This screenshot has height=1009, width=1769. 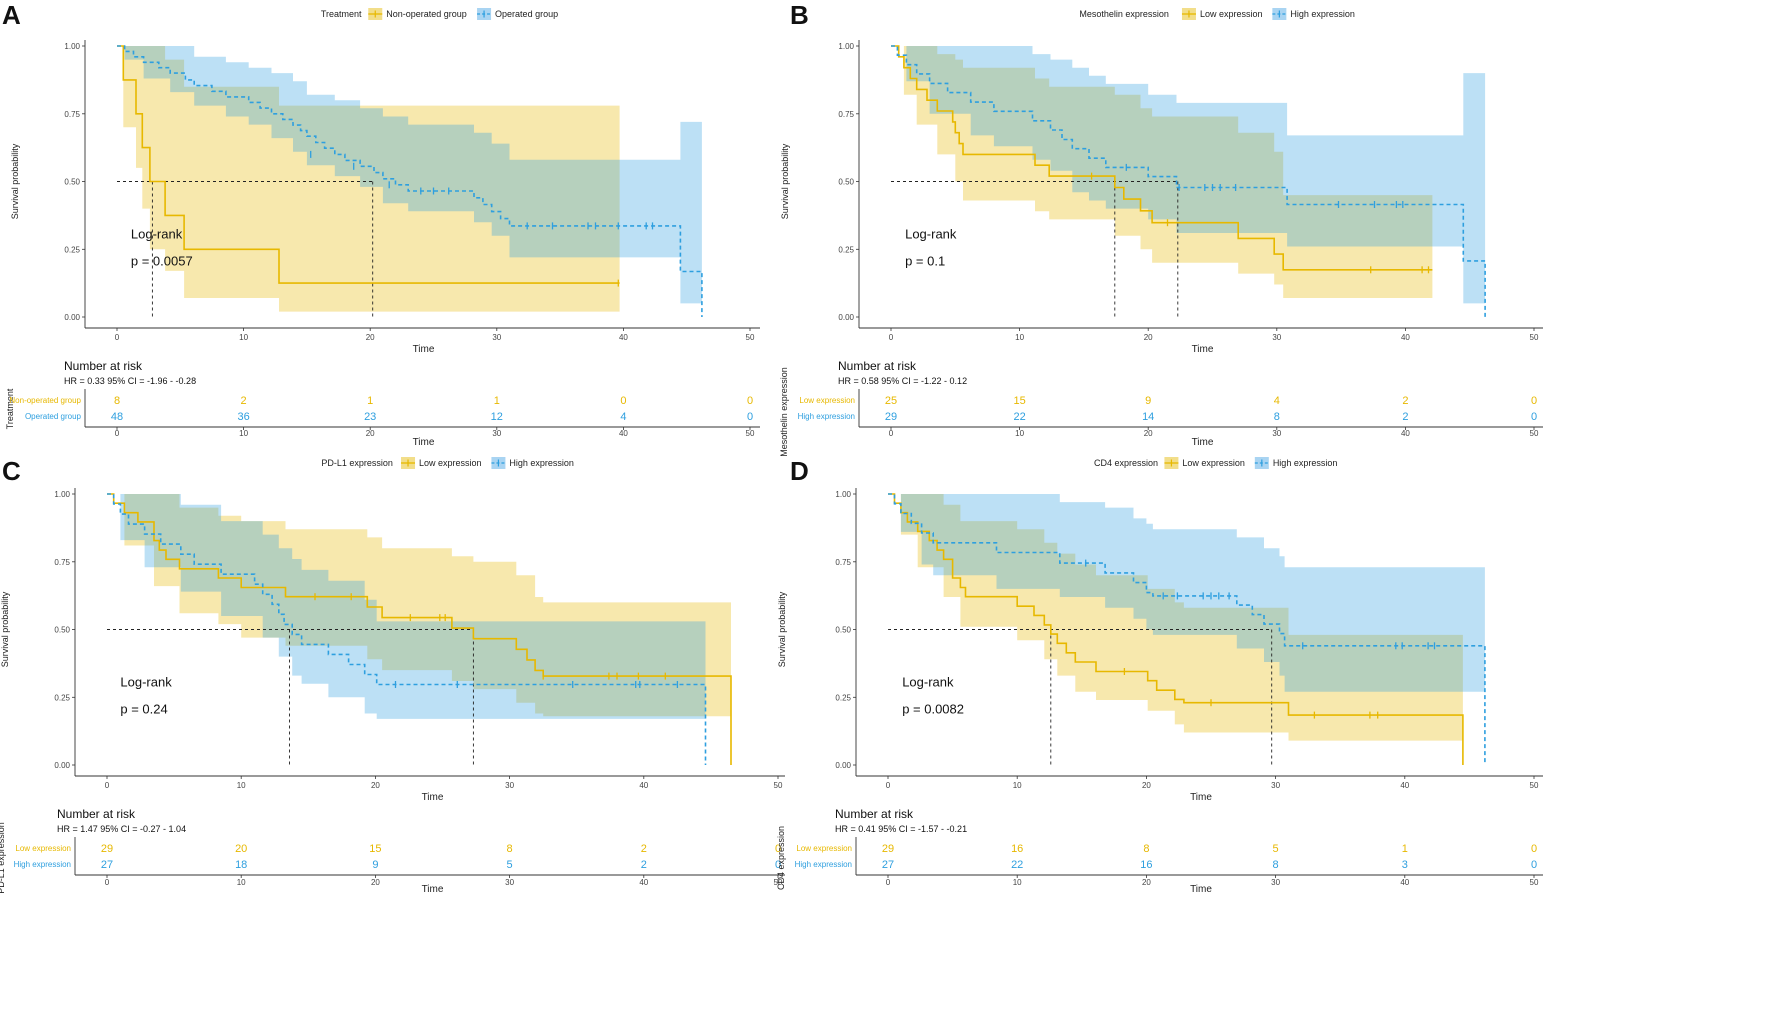 I want to click on risk-y-axis-title: Treatment, so click(x=10, y=408).